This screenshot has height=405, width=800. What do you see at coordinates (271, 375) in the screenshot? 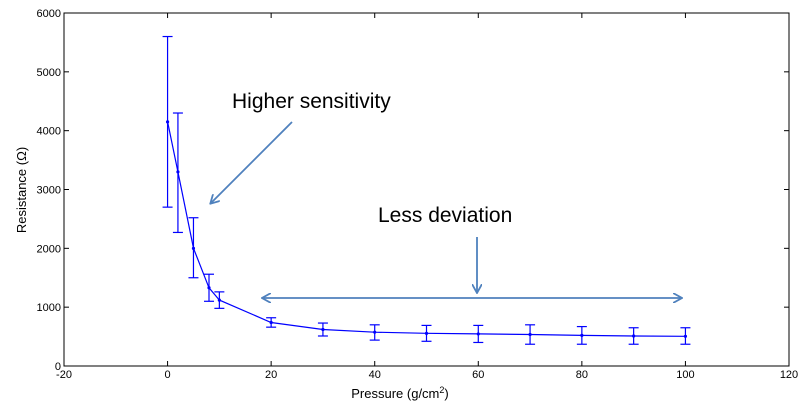
I see `x-tick-label: 20` at bounding box center [271, 375].